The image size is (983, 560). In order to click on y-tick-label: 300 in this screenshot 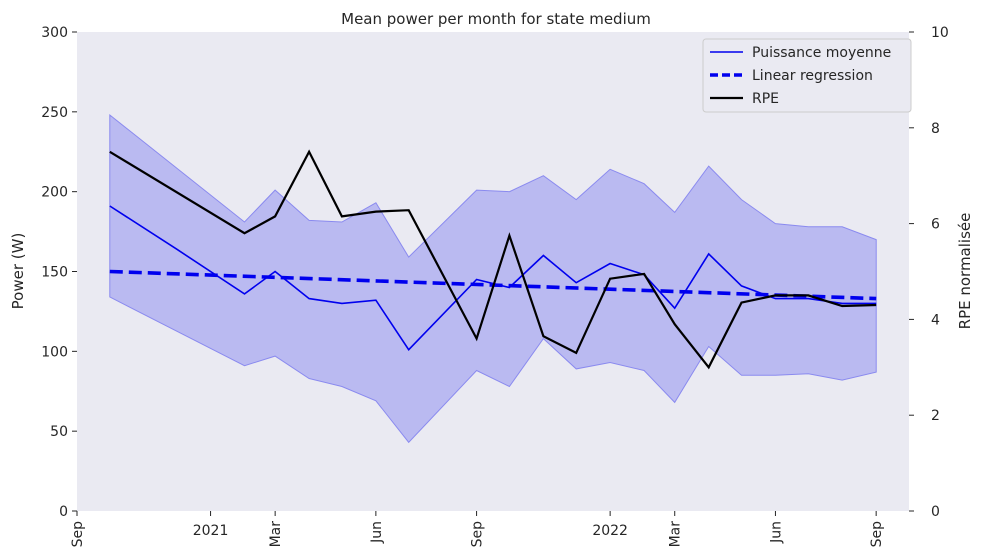, I will do `click(54, 33)`.